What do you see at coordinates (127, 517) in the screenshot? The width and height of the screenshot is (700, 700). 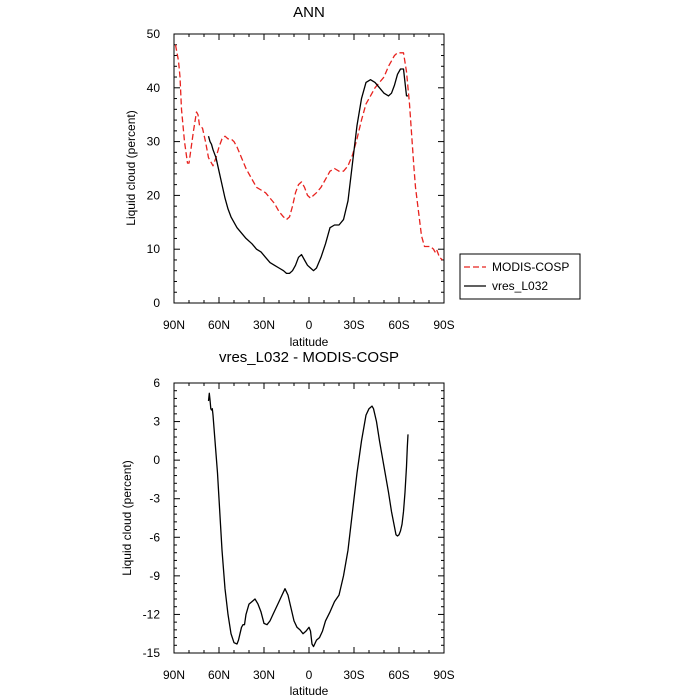 I see `bottom-y-axis-label: Liquid cloud (percent)` at bounding box center [127, 517].